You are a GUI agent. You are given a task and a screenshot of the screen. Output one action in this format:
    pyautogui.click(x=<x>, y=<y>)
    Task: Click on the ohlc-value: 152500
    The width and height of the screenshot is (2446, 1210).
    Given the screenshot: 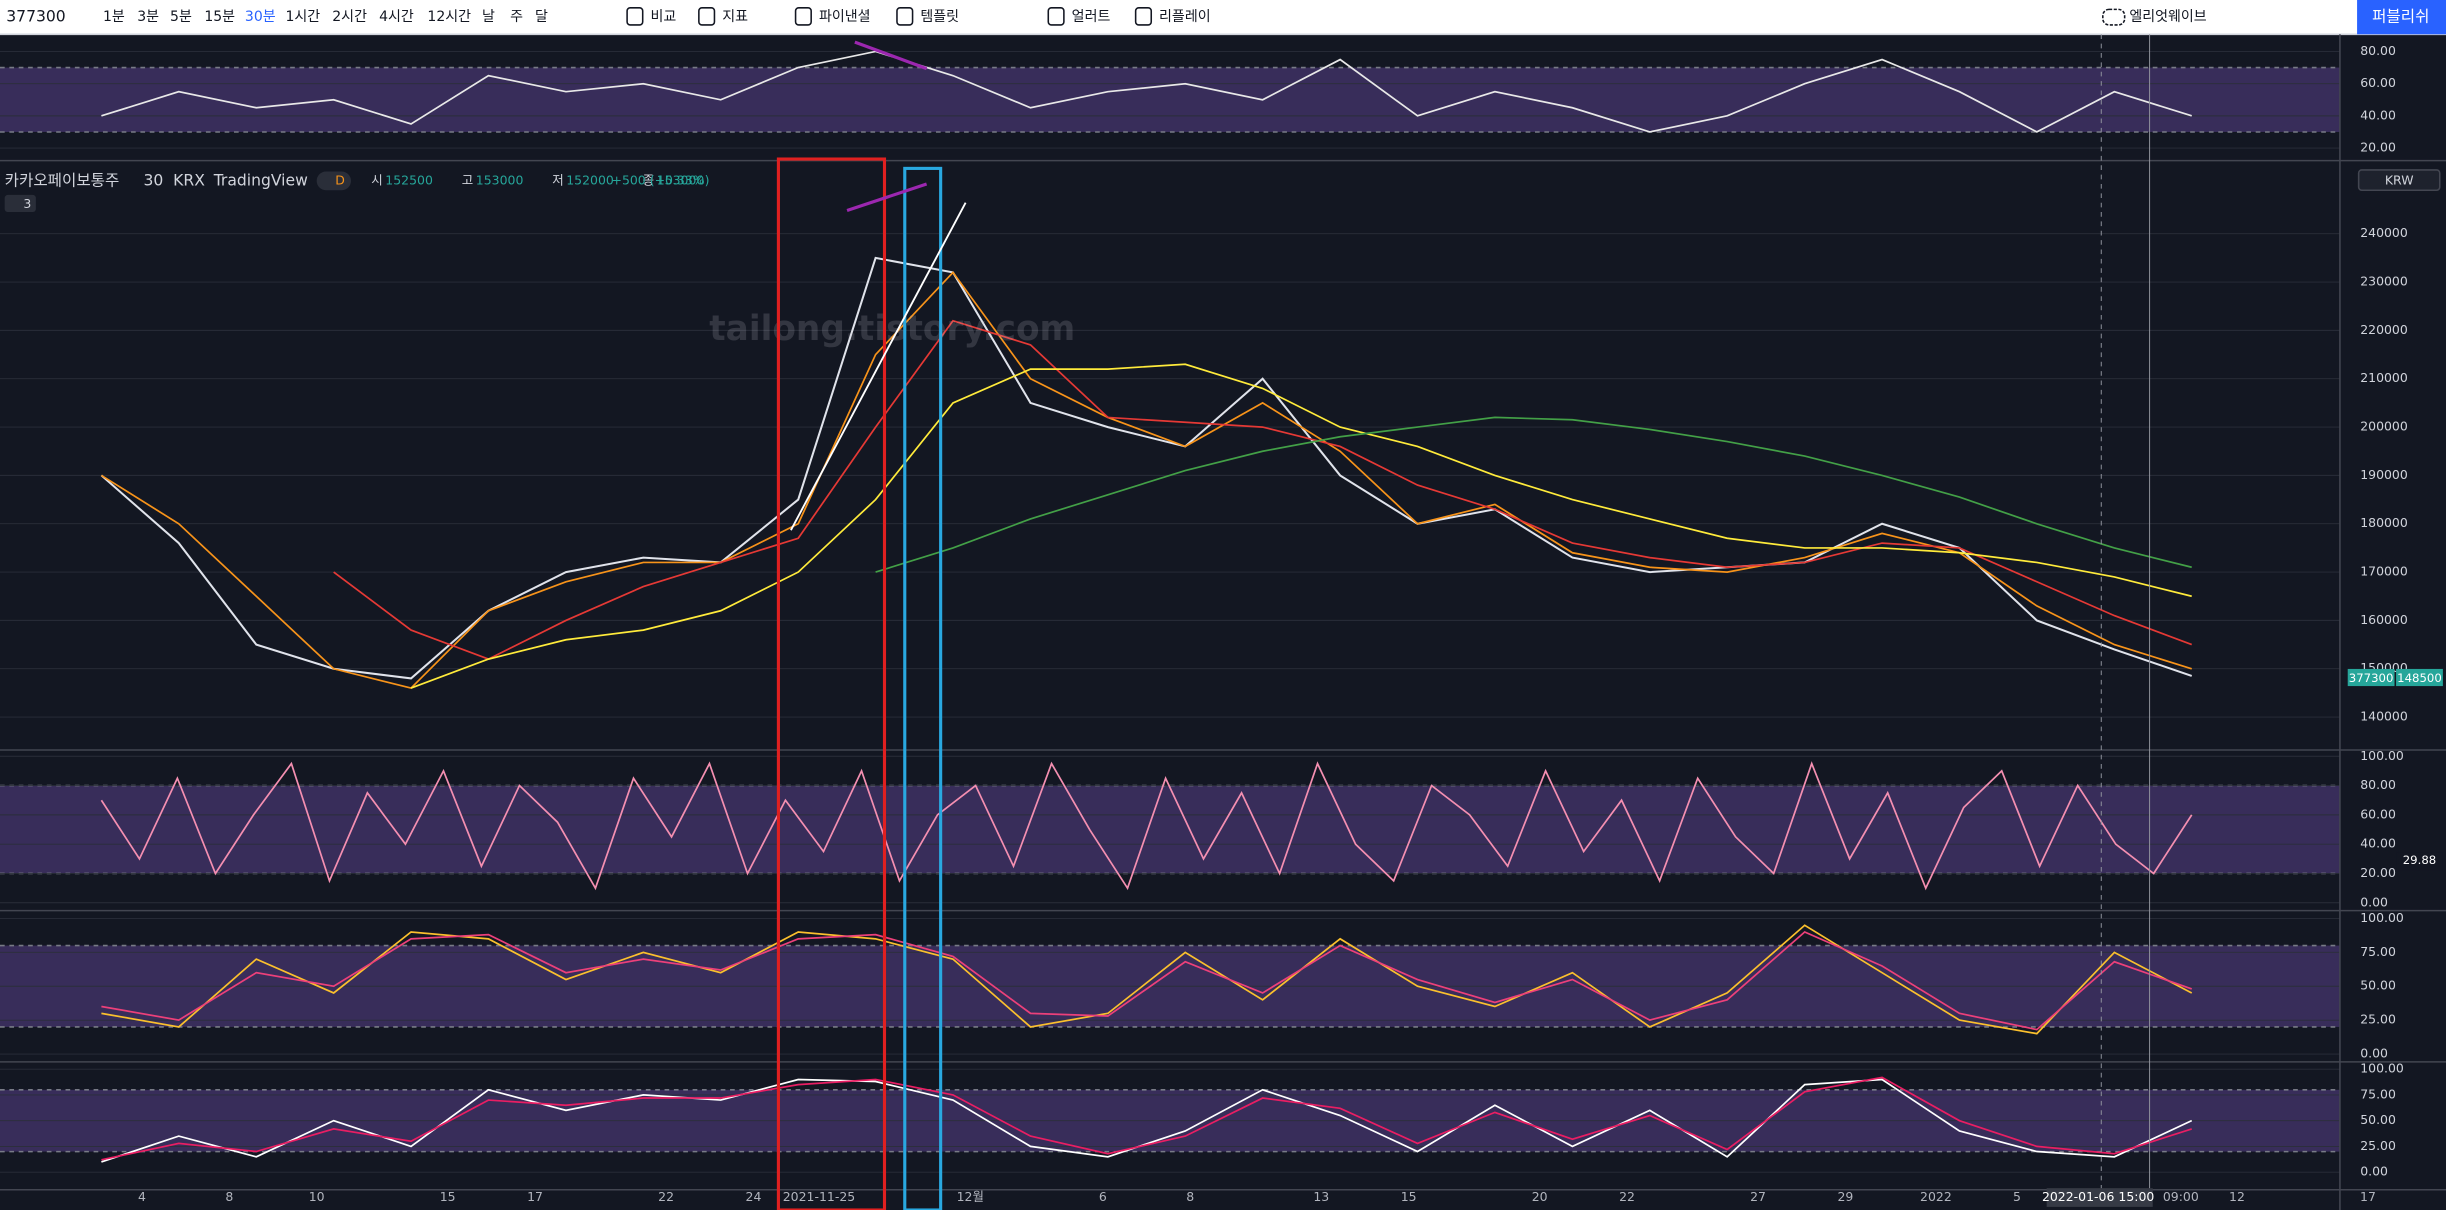 What is the action you would take?
    pyautogui.click(x=409, y=179)
    